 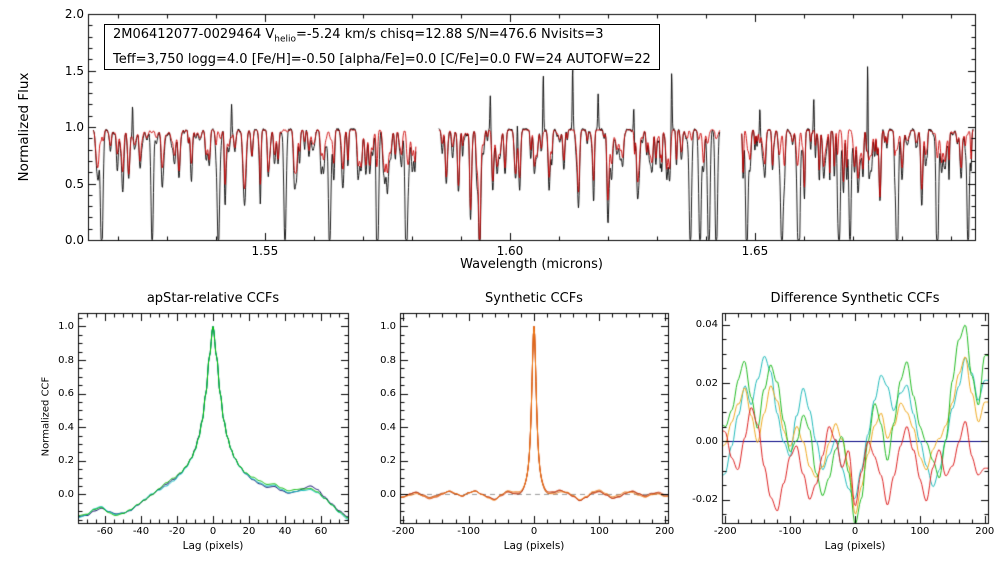 What do you see at coordinates (213, 531) in the screenshot?
I see `apstar-ccf-x-tick-label: 0` at bounding box center [213, 531].